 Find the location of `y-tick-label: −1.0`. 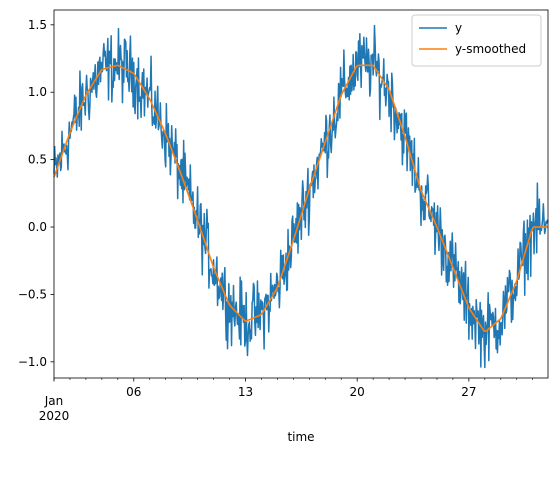

y-tick-label: −1.0 is located at coordinates (32, 362).